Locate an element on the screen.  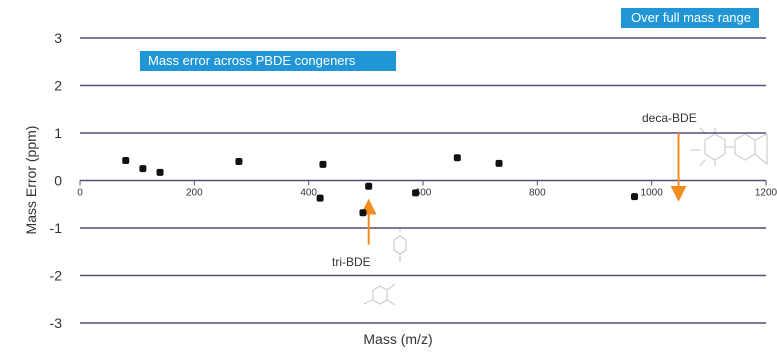
y-tick-label: 0 is located at coordinates (58, 181).